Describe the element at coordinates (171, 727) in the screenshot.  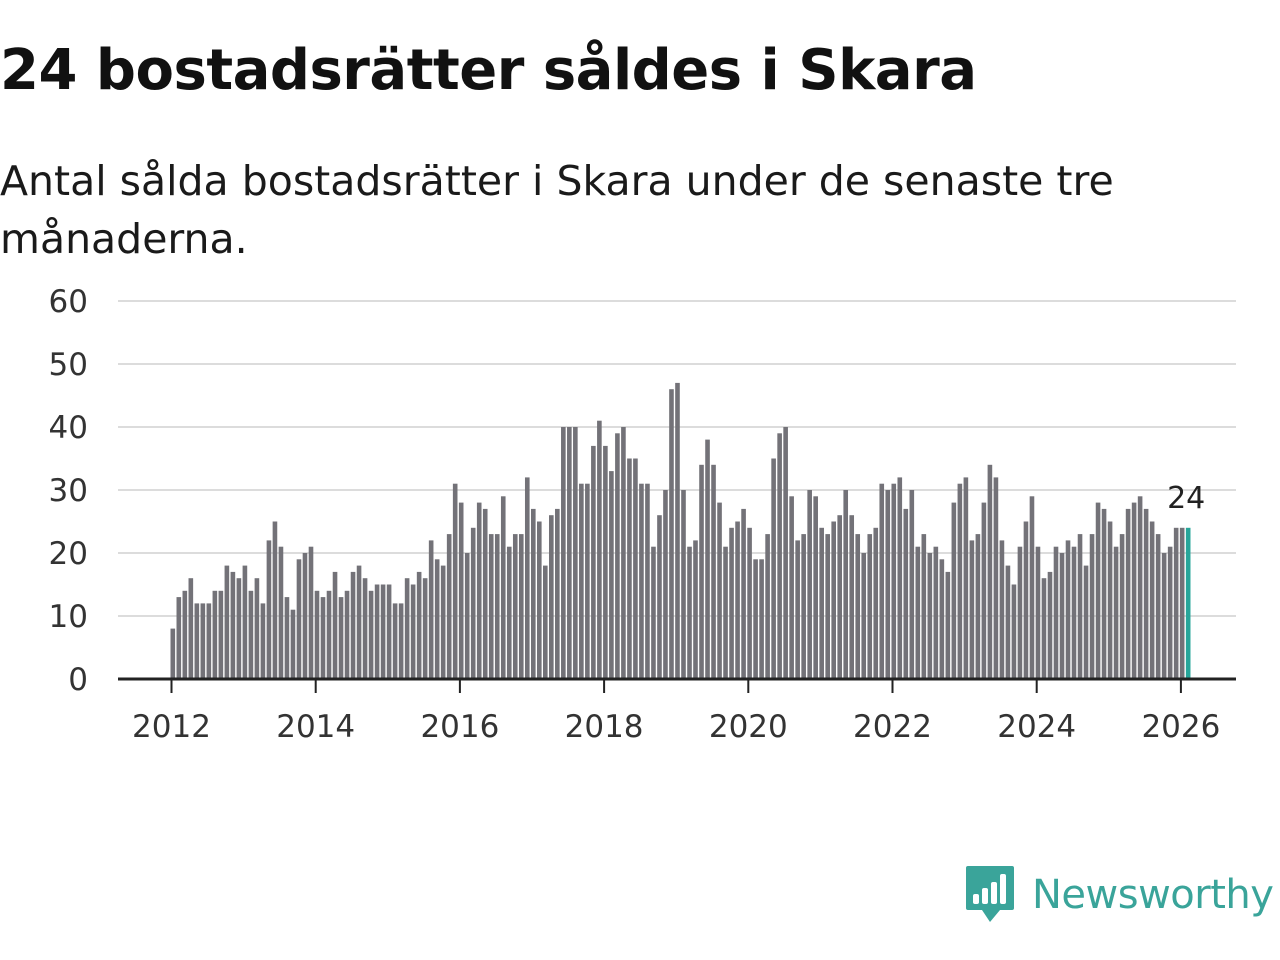
I see `x-tick-label: 2012` at that location.